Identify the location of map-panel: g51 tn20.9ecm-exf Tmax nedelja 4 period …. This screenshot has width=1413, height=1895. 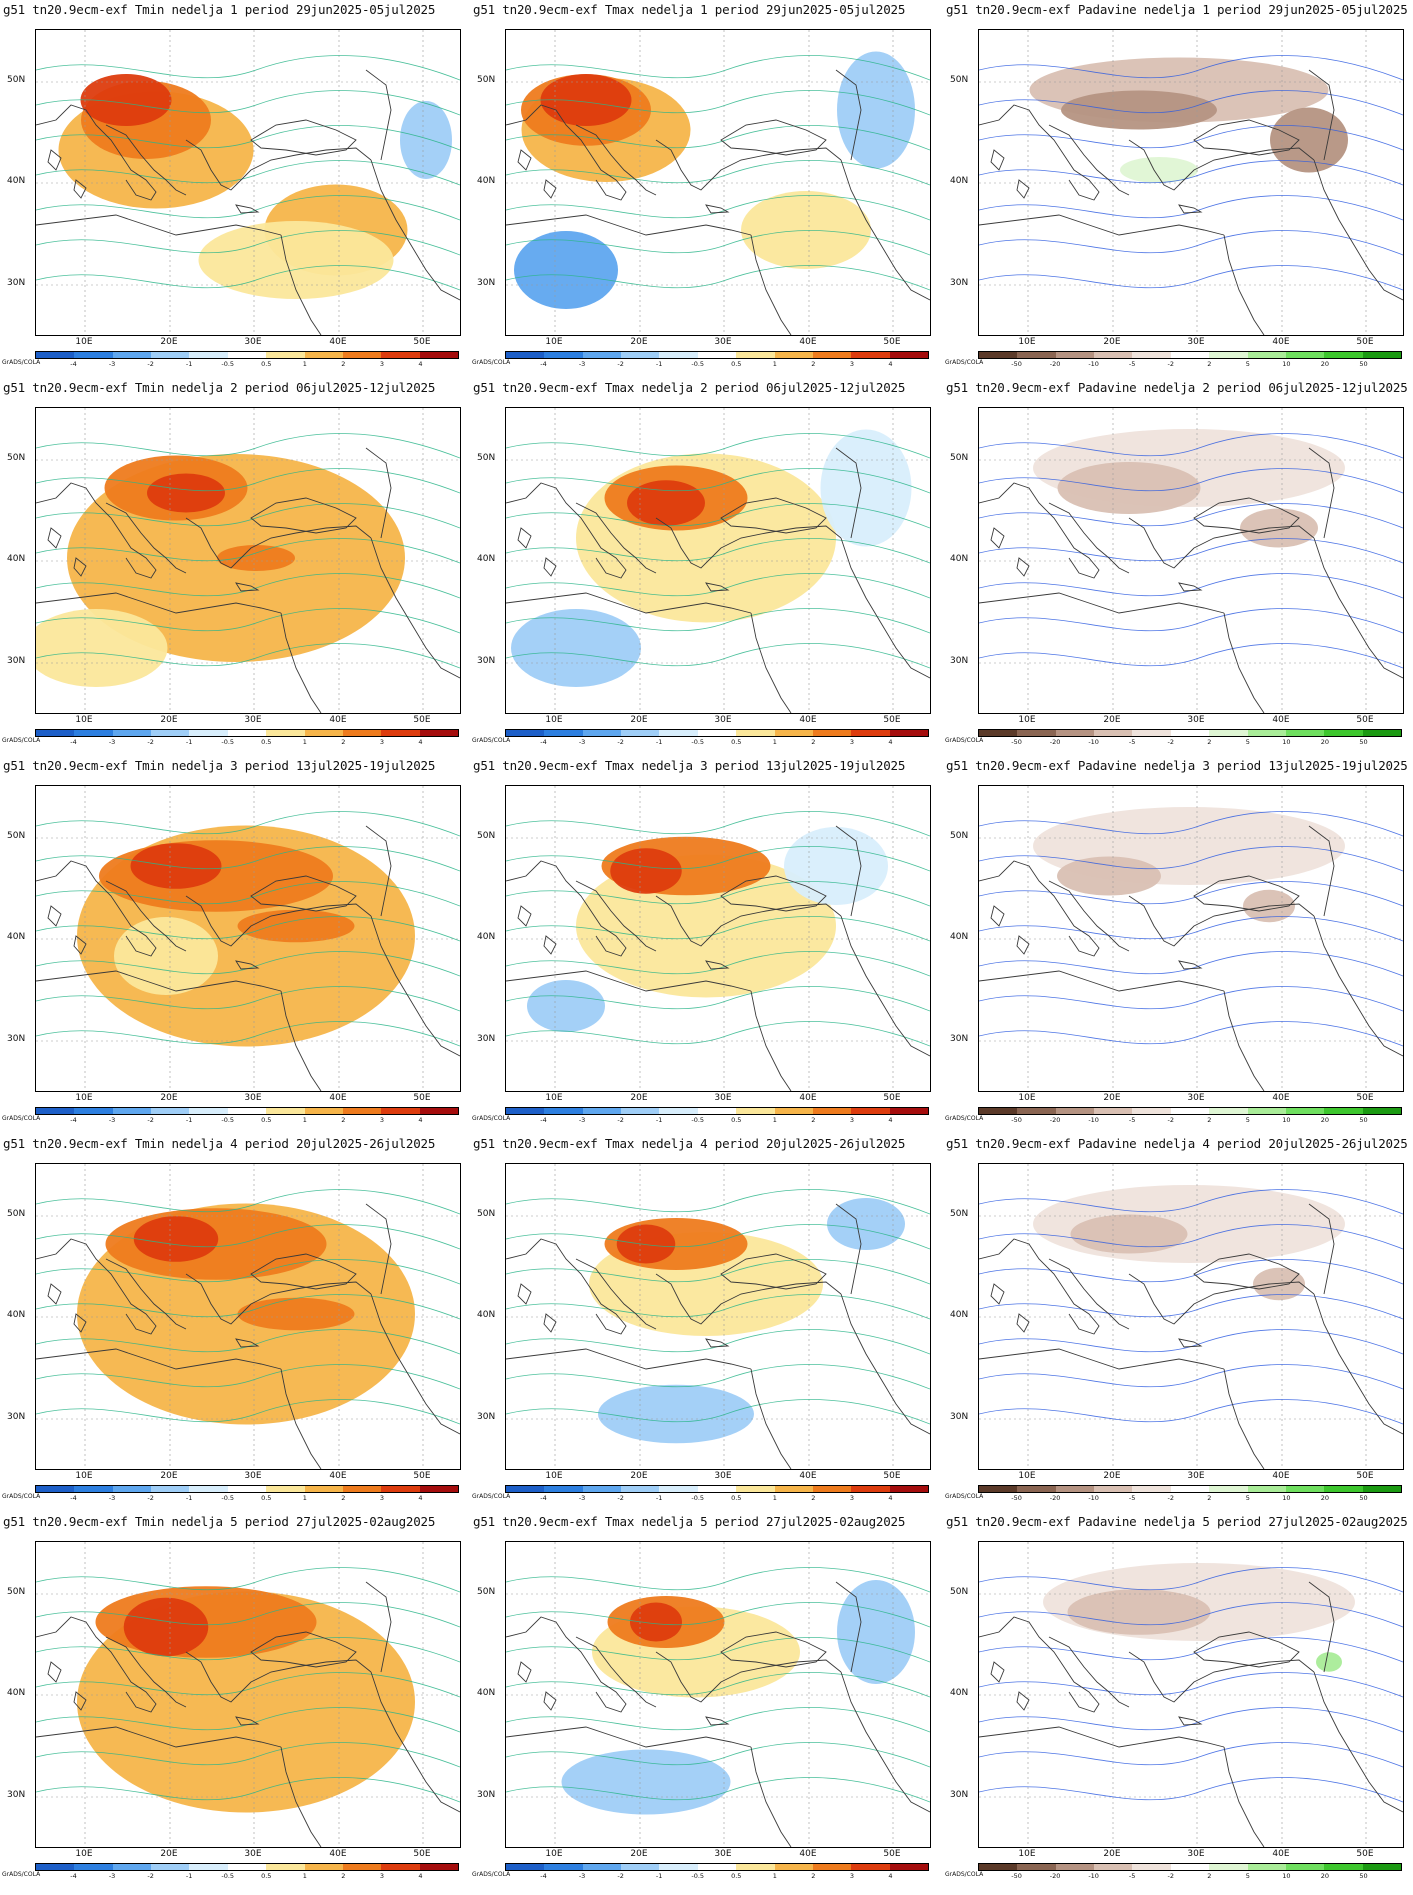
(701, 1325).